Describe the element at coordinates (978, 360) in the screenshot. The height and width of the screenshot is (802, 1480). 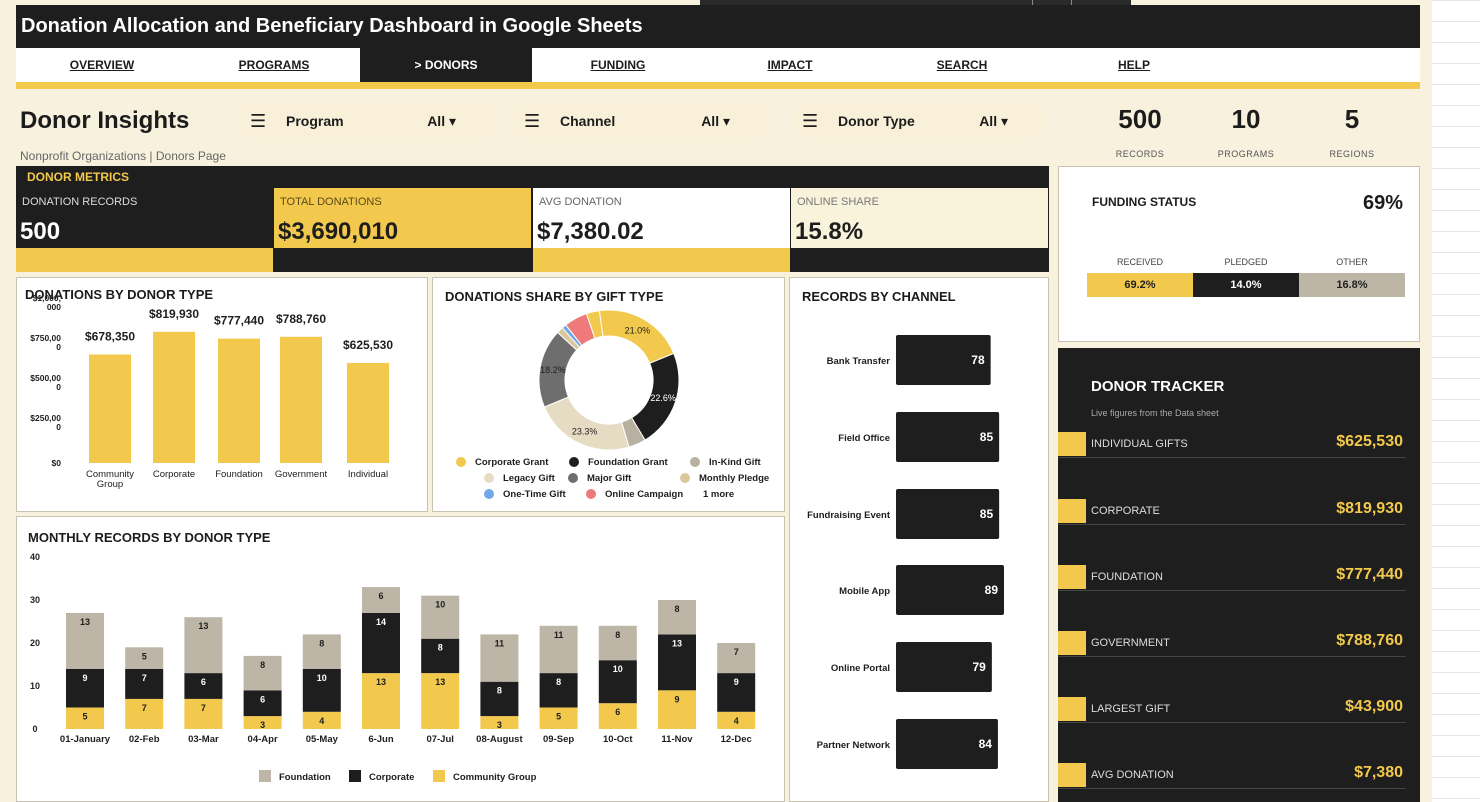
I see `data-label: 78` at that location.